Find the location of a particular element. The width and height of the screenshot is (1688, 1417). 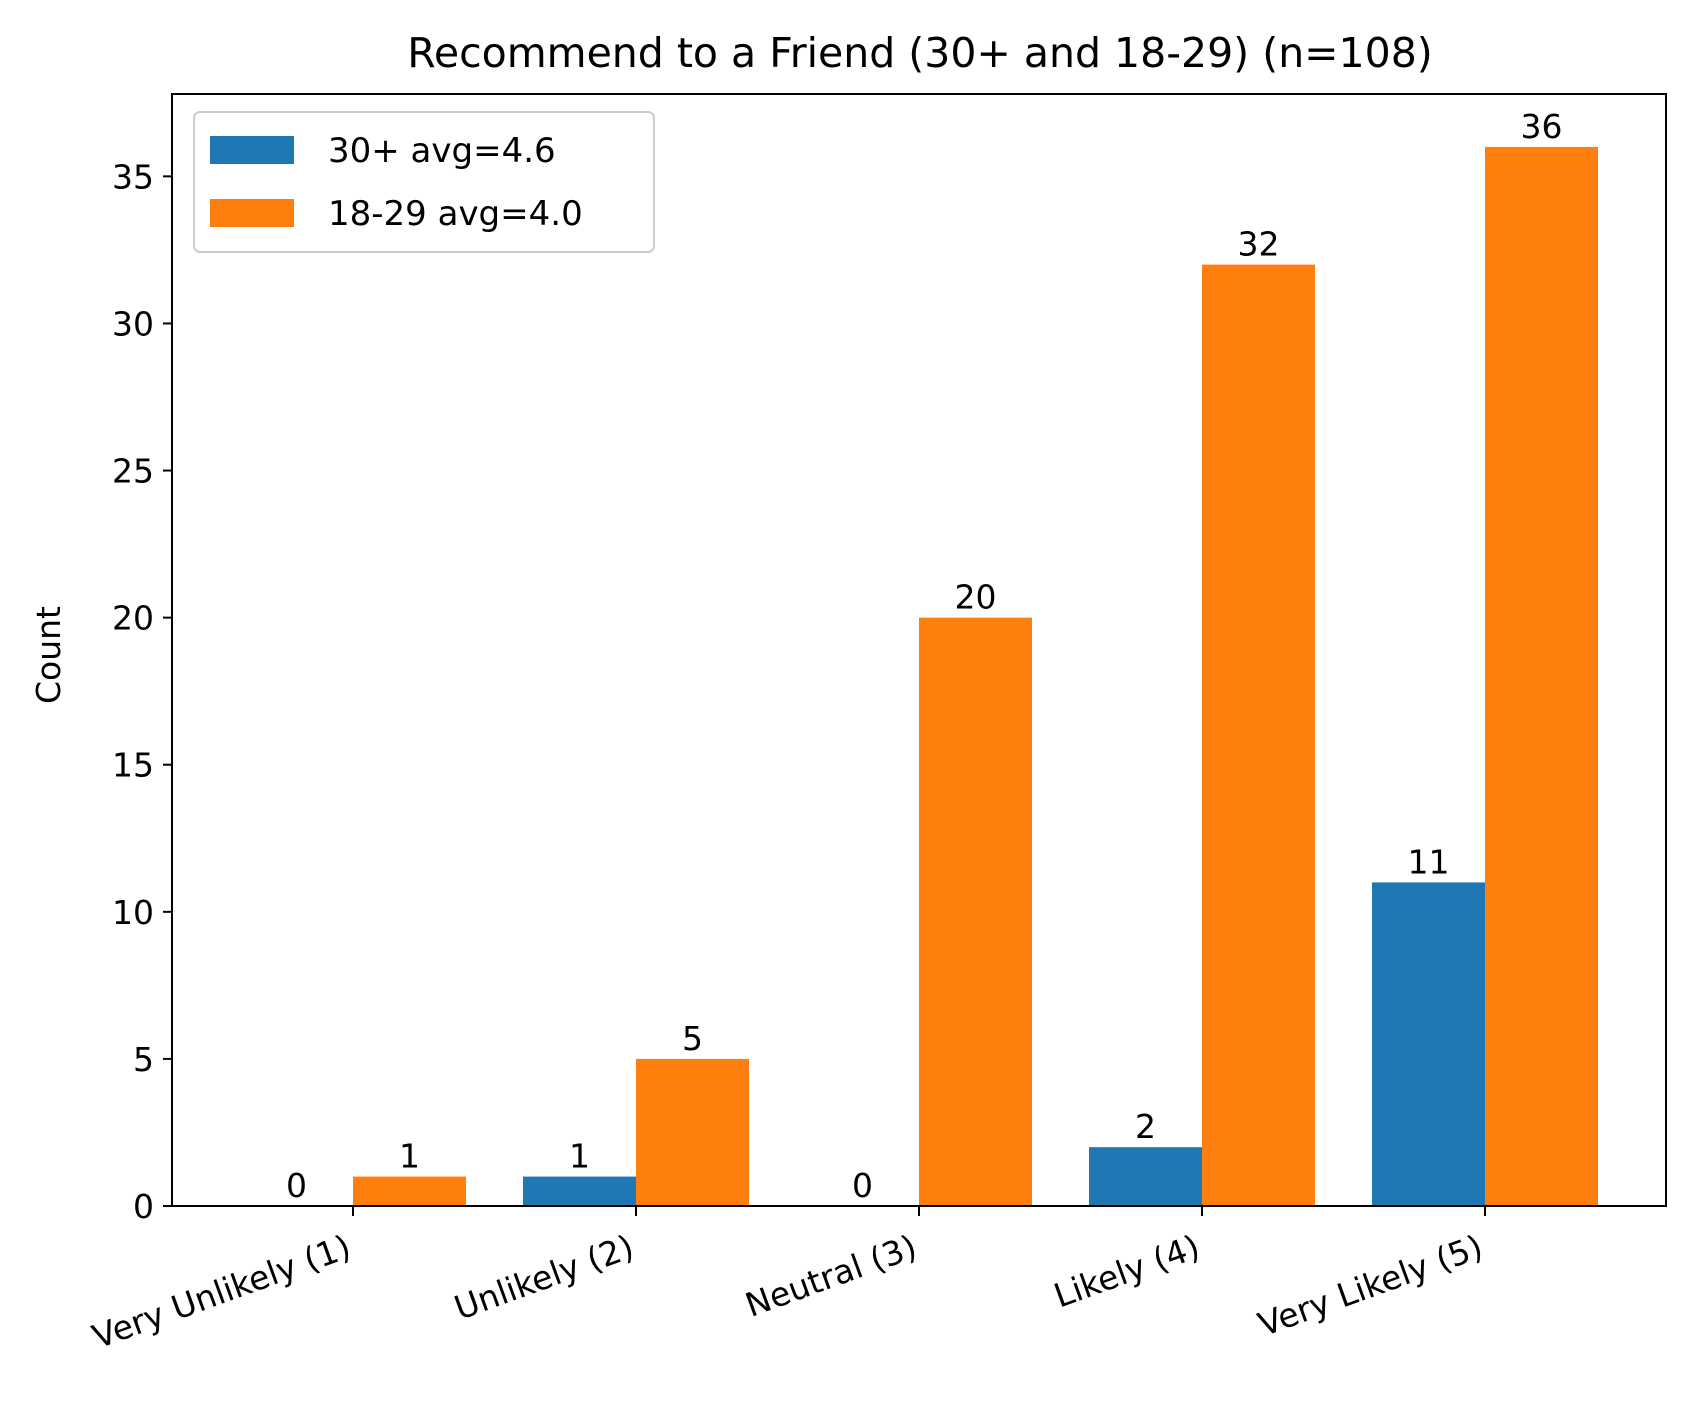

legend-box is located at coordinates (424, 182).